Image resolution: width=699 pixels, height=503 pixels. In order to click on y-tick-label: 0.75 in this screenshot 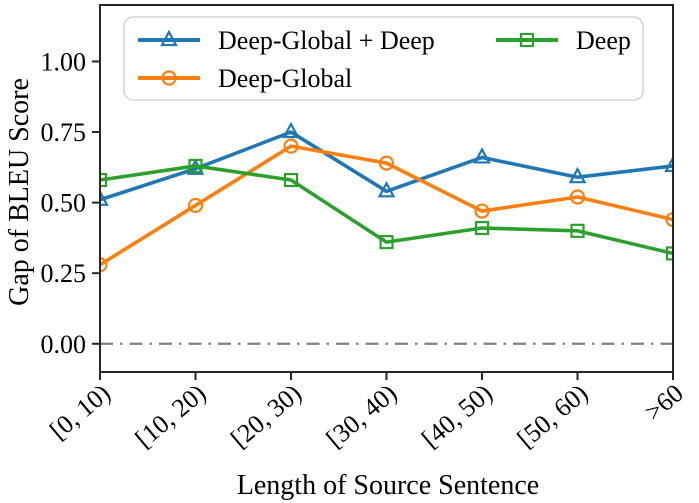, I will do `click(64, 132)`.